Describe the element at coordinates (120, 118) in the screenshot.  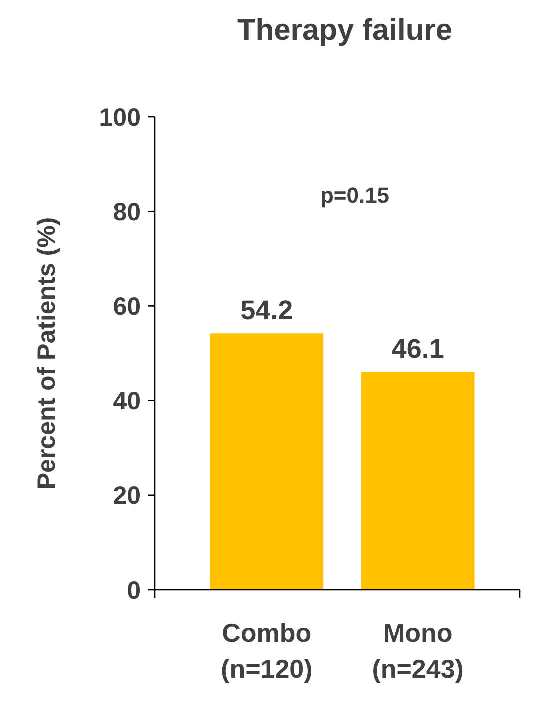
I see `y-tick-label: 100` at that location.